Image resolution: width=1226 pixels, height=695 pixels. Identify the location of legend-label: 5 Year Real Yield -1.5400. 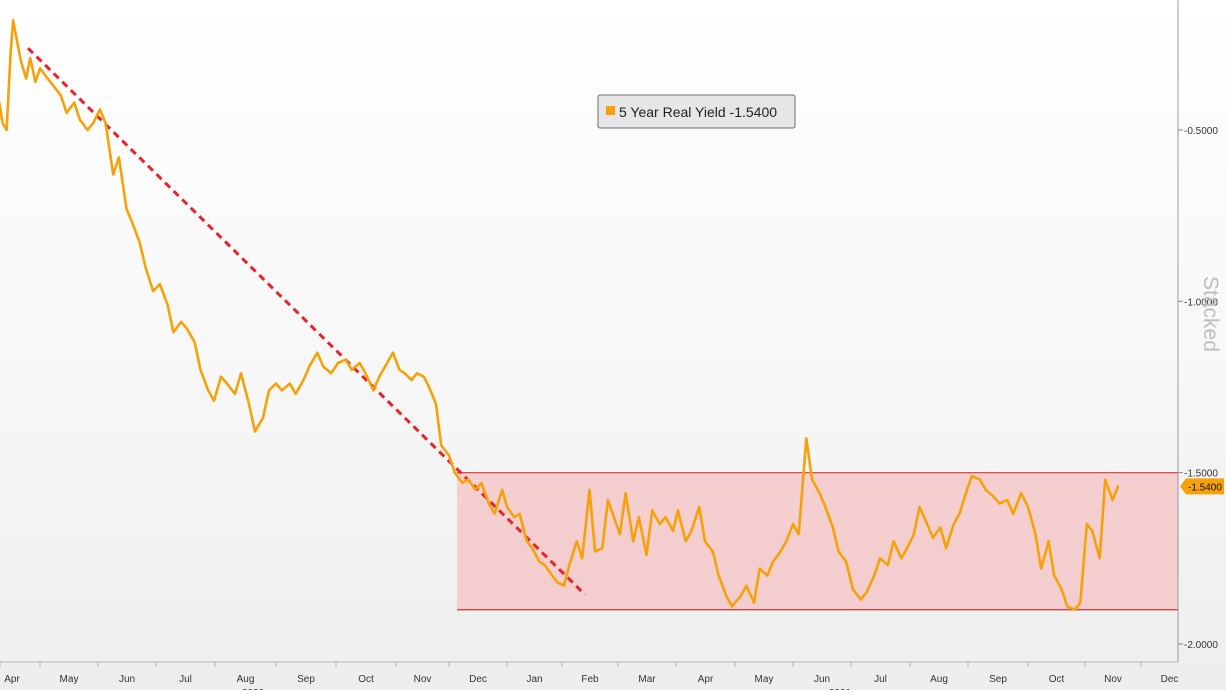
(698, 112).